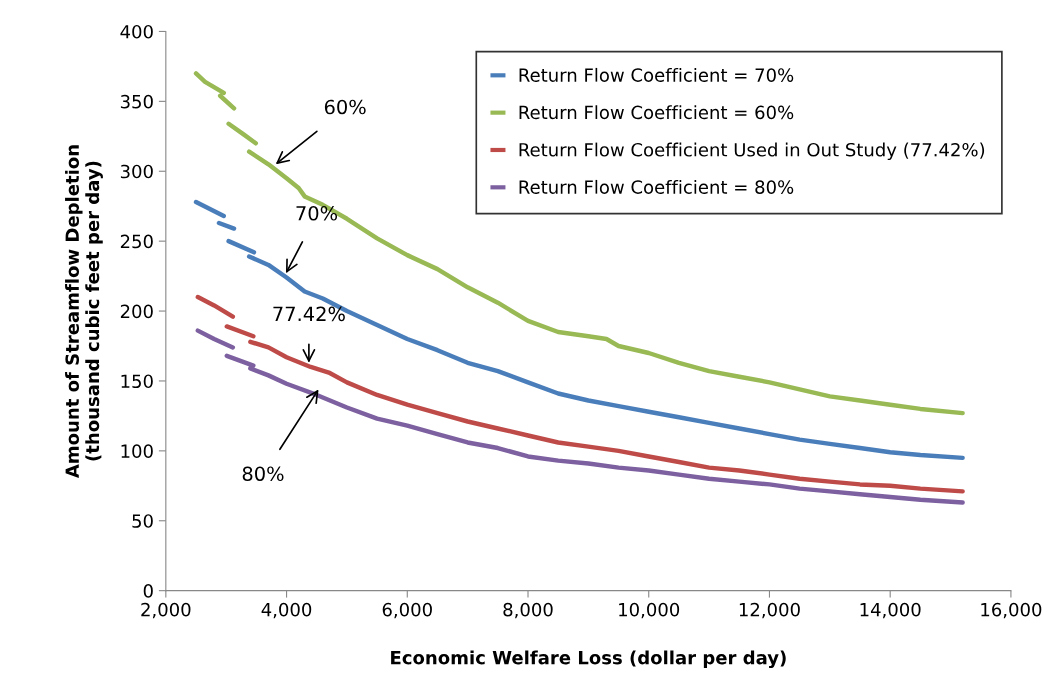  What do you see at coordinates (890, 610) in the screenshot?
I see `x-tick-label: 14,000` at bounding box center [890, 610].